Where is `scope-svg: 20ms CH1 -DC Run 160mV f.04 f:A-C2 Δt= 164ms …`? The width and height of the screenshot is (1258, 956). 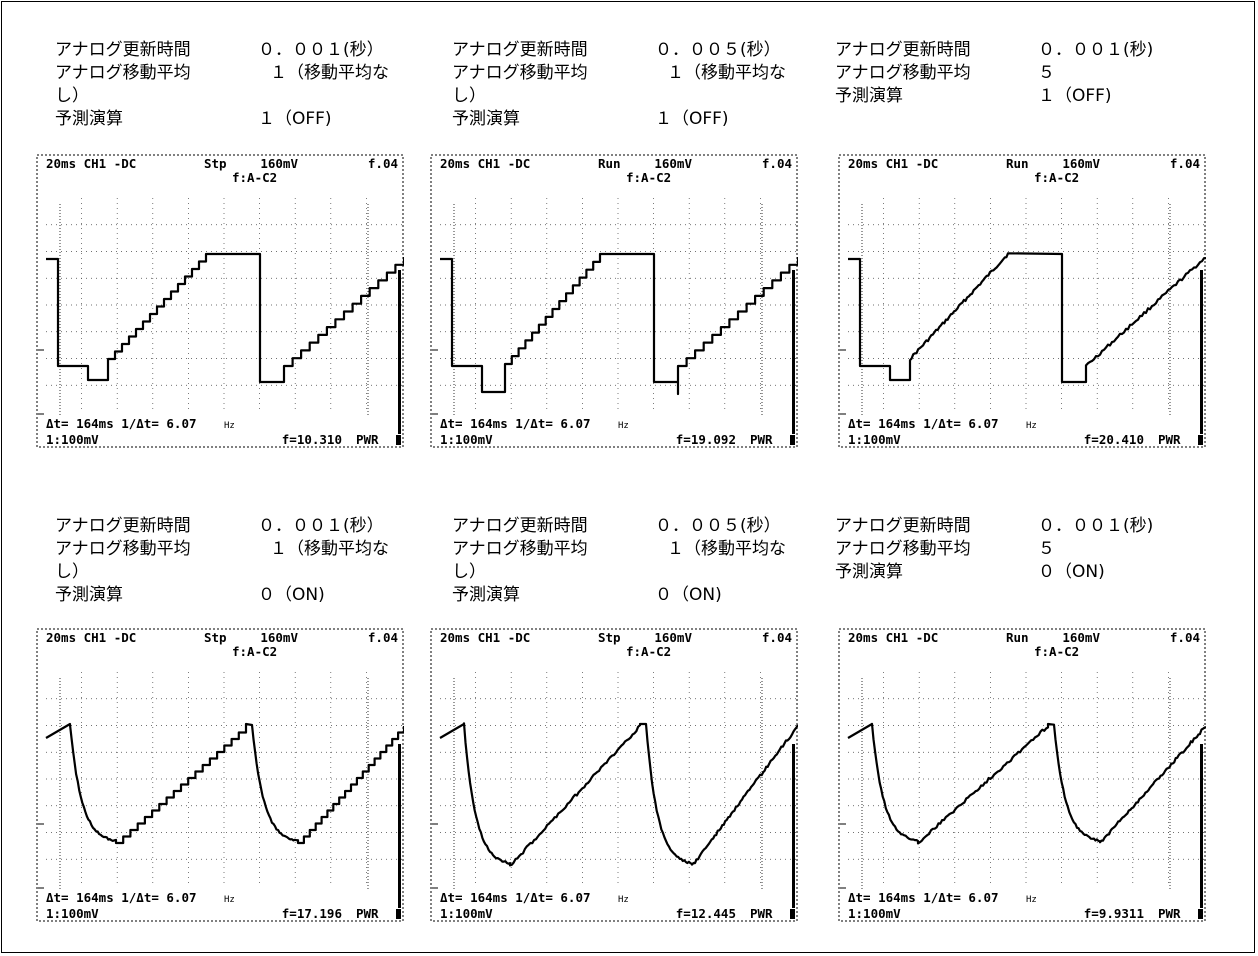
scope-svg: 20ms CH1 -DC Run 160mV f.04 f:A-C2 Δt= 164ms … is located at coordinates (1022, 301).